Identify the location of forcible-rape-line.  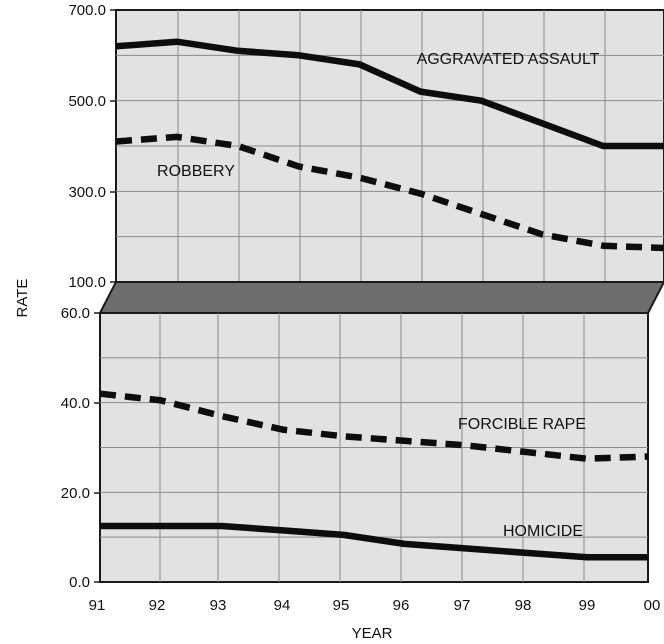
(374, 426).